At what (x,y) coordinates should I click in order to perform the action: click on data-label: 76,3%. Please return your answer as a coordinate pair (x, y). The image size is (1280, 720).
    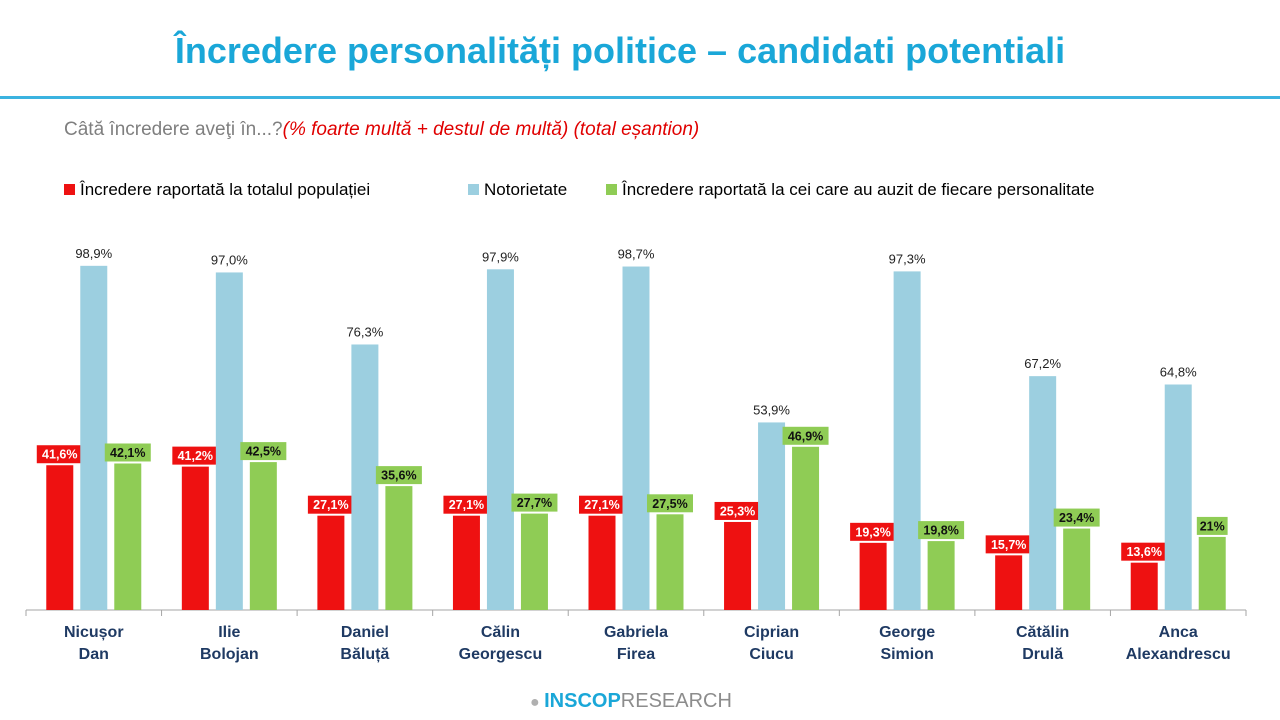
    Looking at the image, I should click on (364, 331).